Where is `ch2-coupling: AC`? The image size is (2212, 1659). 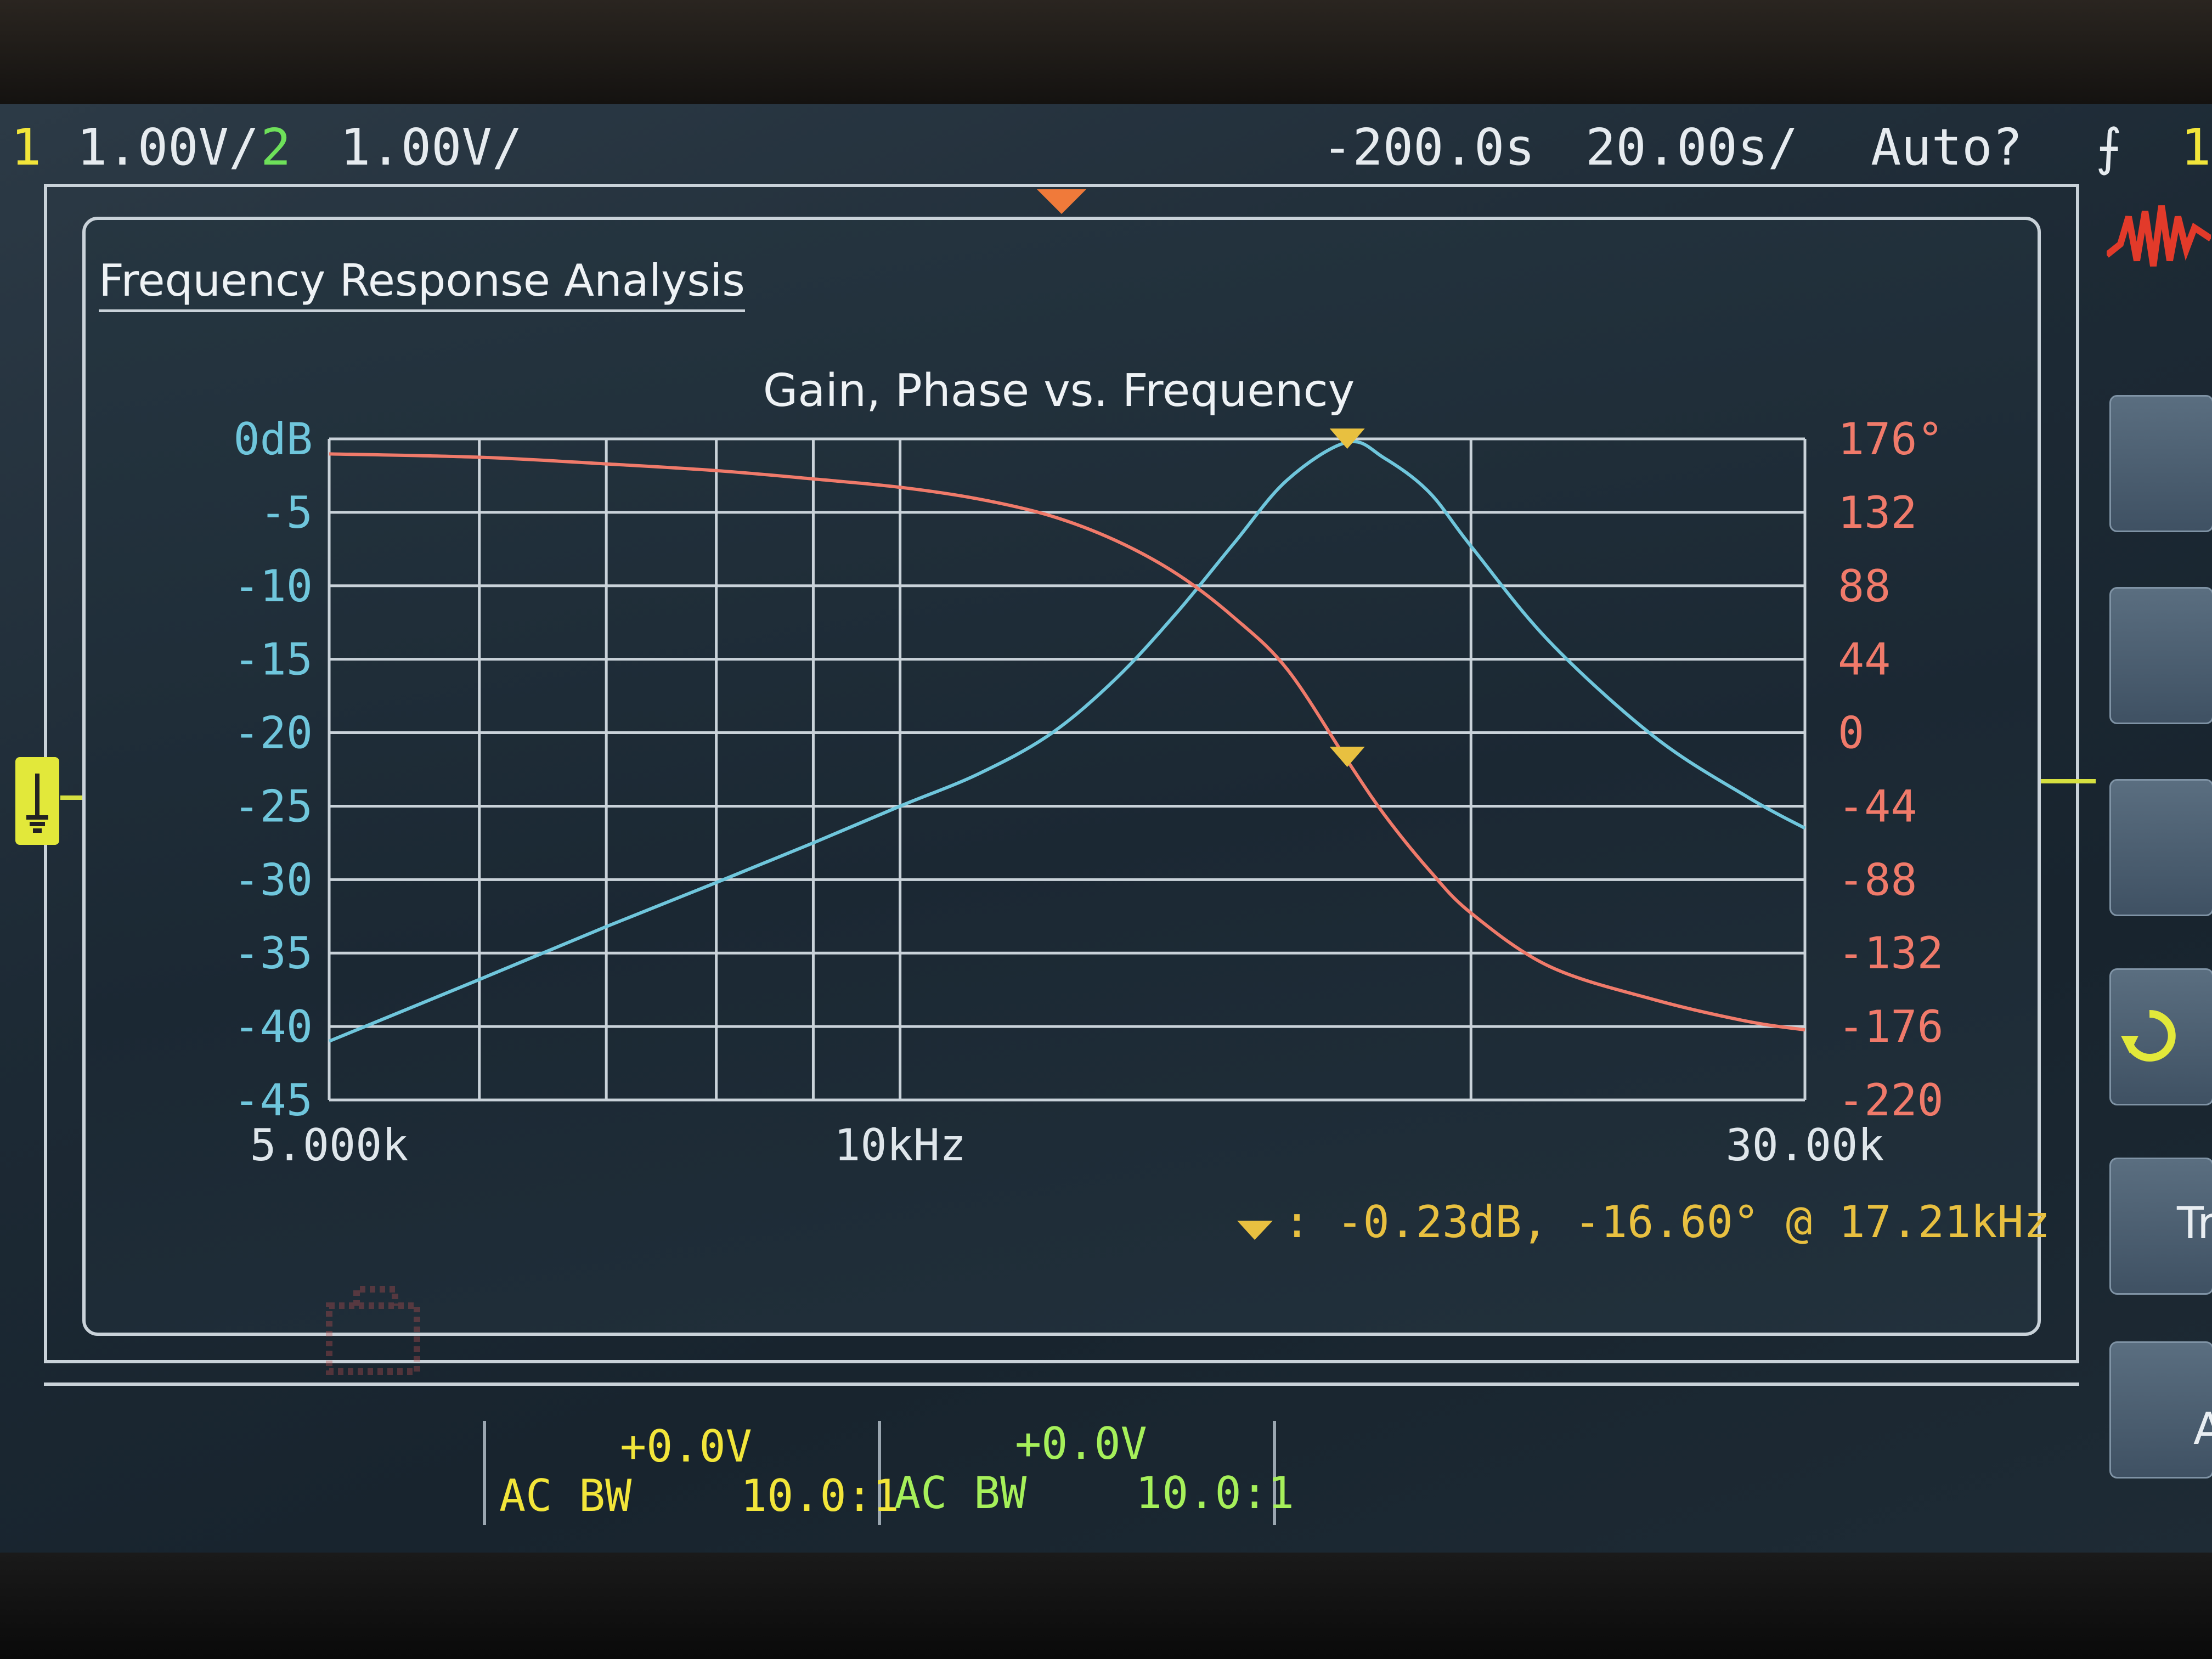
ch2-coupling: AC is located at coordinates (921, 1493).